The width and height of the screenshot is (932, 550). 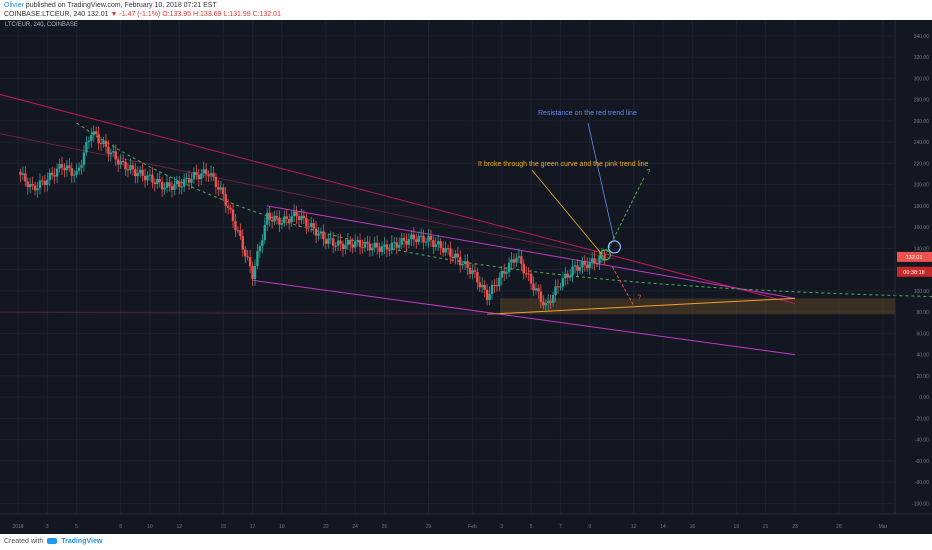 What do you see at coordinates (223, 527) in the screenshot?
I see `x-tick-label: 15` at bounding box center [223, 527].